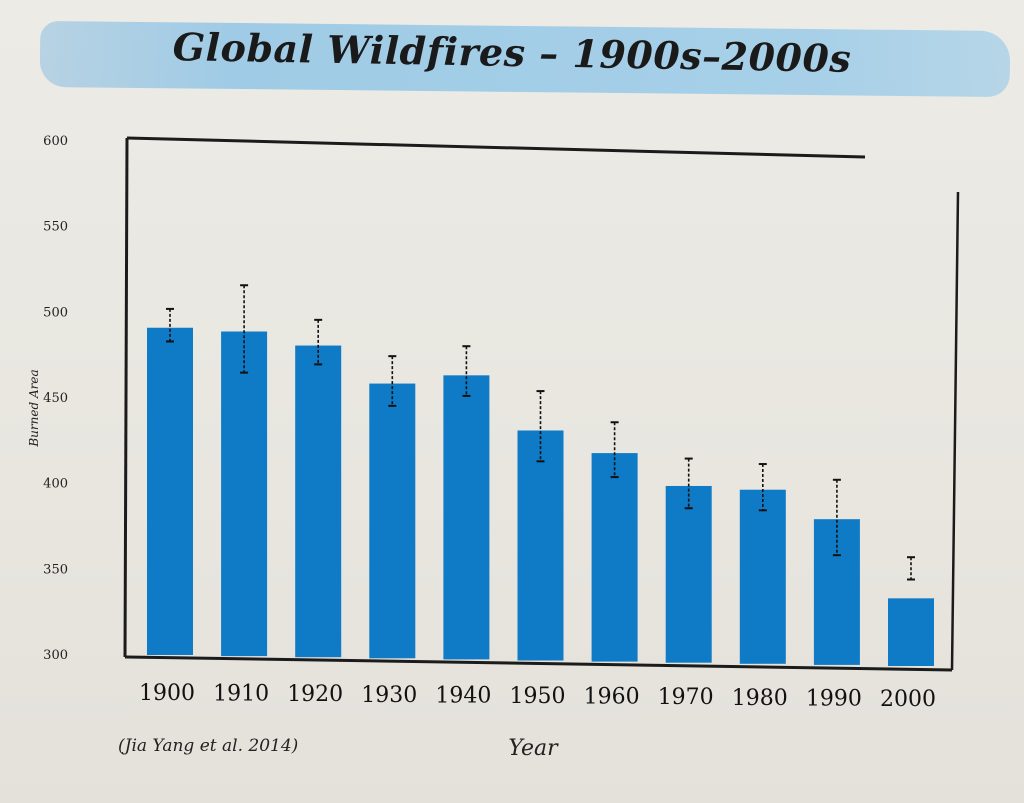  I want to click on x-tick-label: 1930, so click(389, 695).